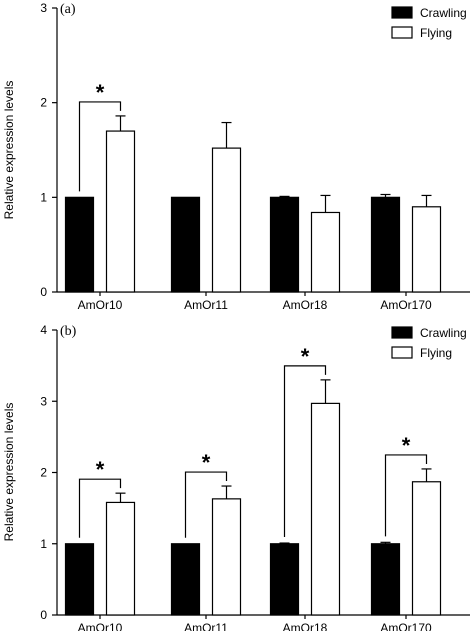 The image size is (474, 631). What do you see at coordinates (68, 331) in the screenshot?
I see `panel-label: (b)` at bounding box center [68, 331].